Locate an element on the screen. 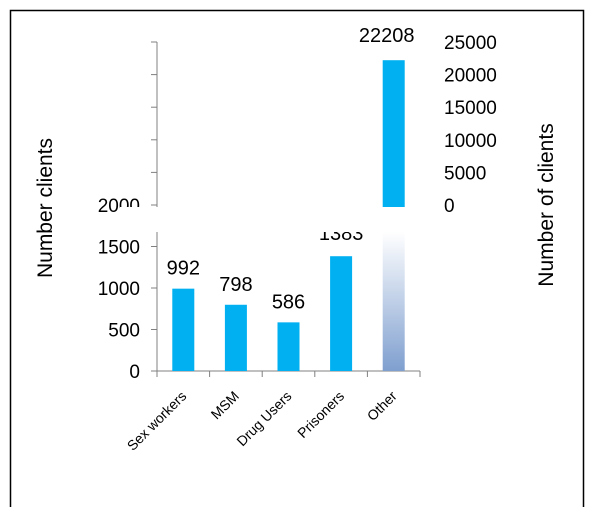 The image size is (594, 512). bar-other-edge is located at coordinates (393, 206).